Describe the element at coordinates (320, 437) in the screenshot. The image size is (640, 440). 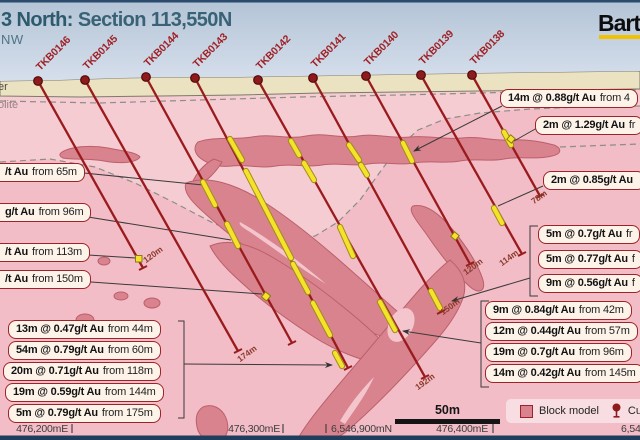
I see `bottom-border` at that location.